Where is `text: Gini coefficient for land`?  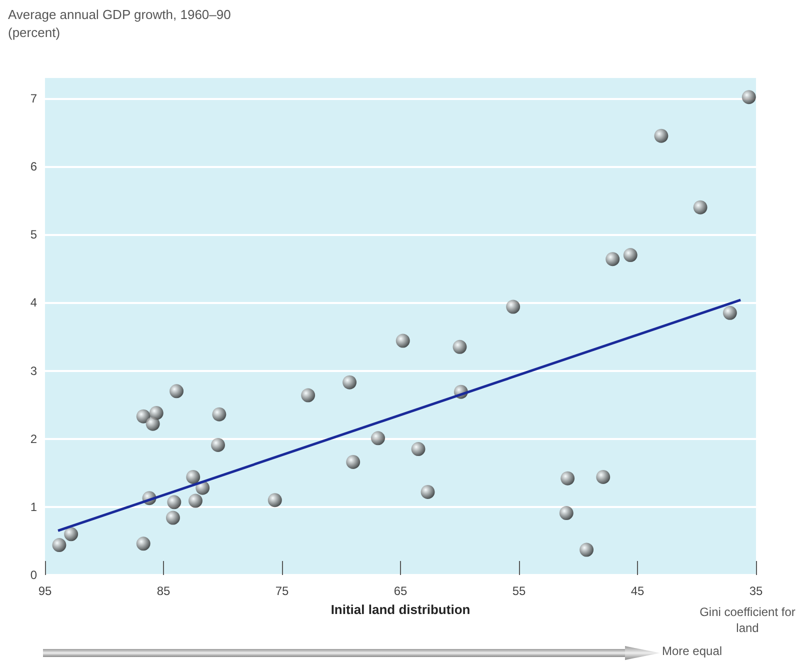 text: Gini coefficient for land is located at coordinates (747, 620).